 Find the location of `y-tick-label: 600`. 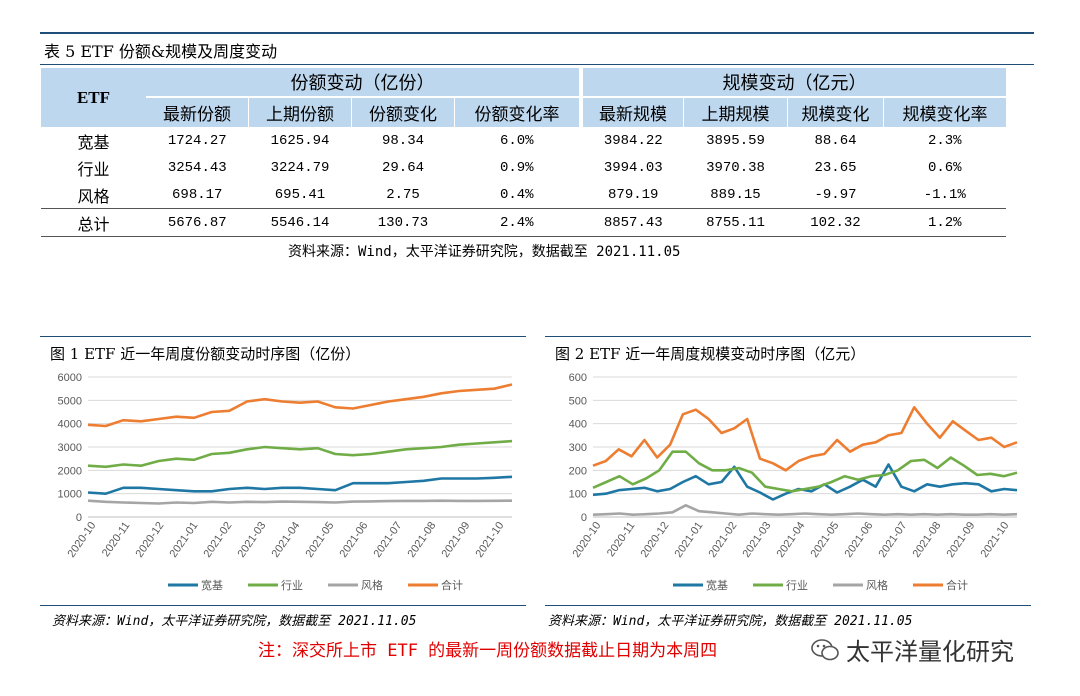

y-tick-label: 600 is located at coordinates (578, 378).